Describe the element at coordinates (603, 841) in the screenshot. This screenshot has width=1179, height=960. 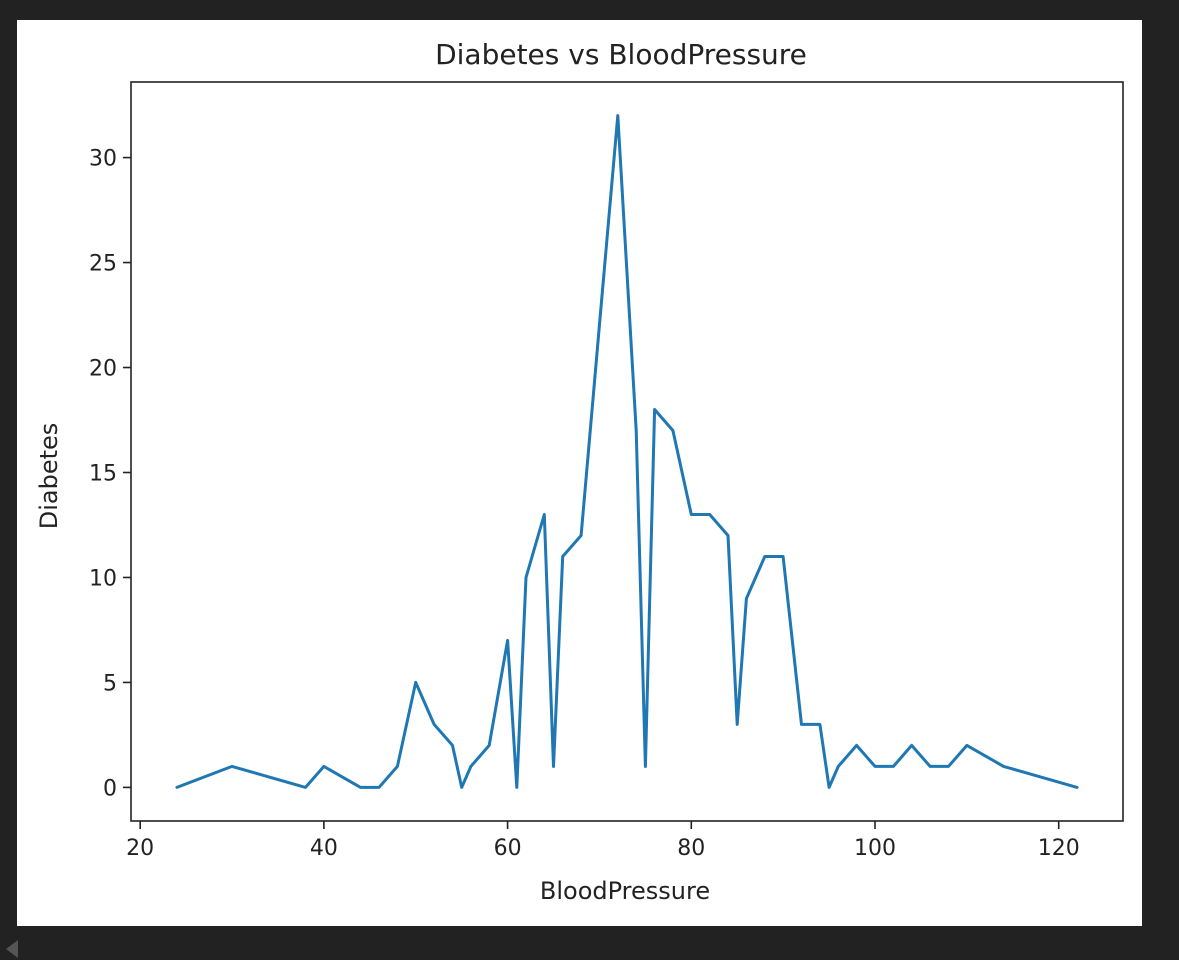
I see `x-axis-ticks: 20 40 60 80 100 120` at that location.